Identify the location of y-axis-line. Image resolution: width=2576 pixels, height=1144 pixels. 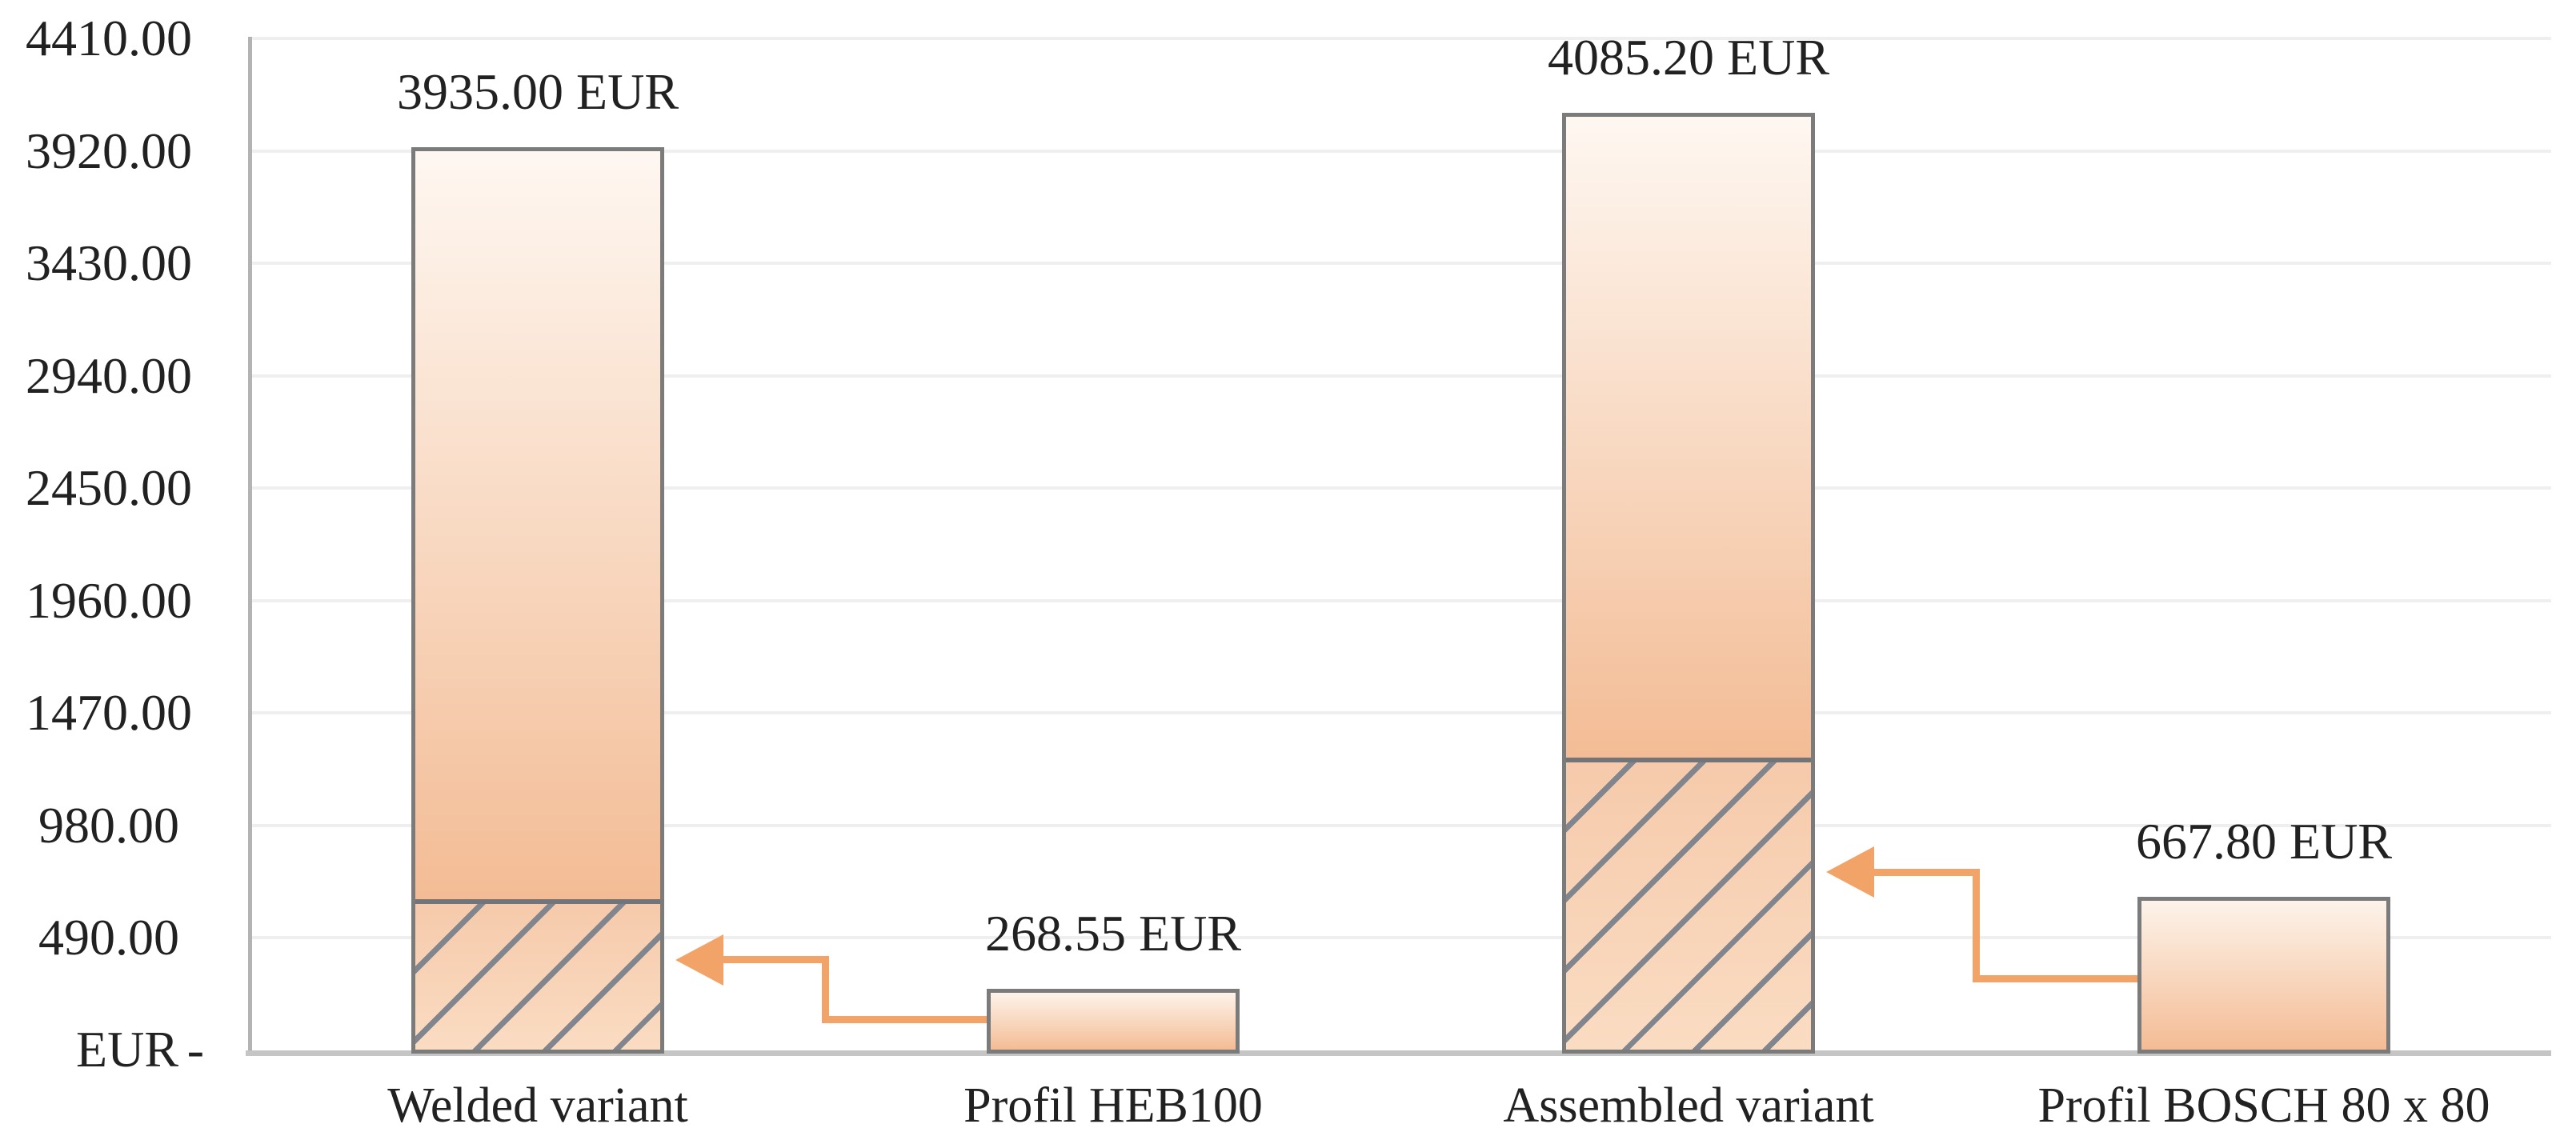
(250, 546).